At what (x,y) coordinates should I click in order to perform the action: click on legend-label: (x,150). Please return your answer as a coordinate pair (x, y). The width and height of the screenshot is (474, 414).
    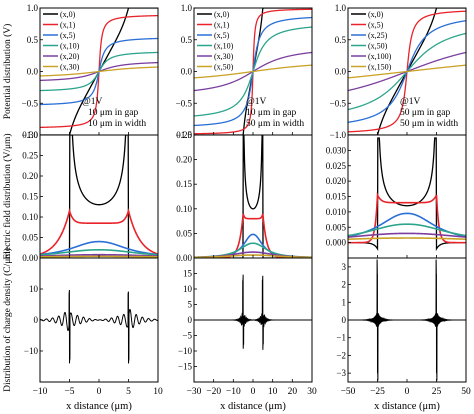
    Looking at the image, I should click on (380, 67).